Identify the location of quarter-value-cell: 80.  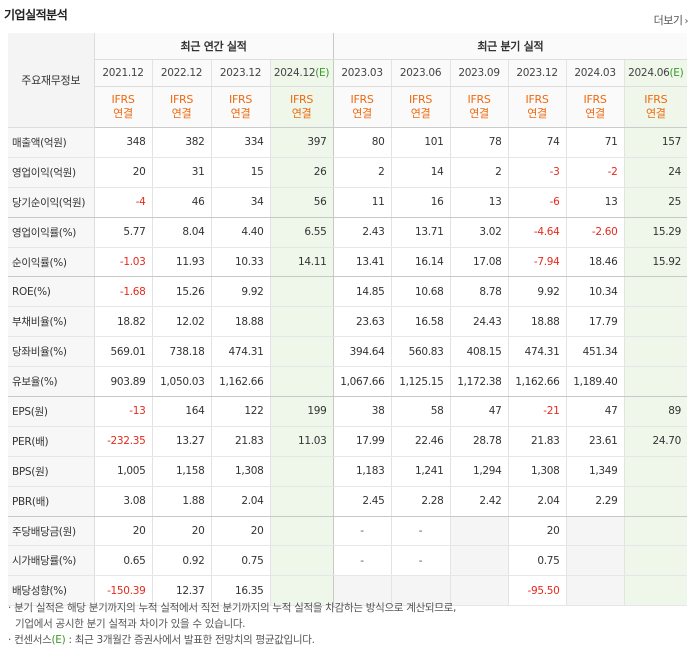
(362, 142).